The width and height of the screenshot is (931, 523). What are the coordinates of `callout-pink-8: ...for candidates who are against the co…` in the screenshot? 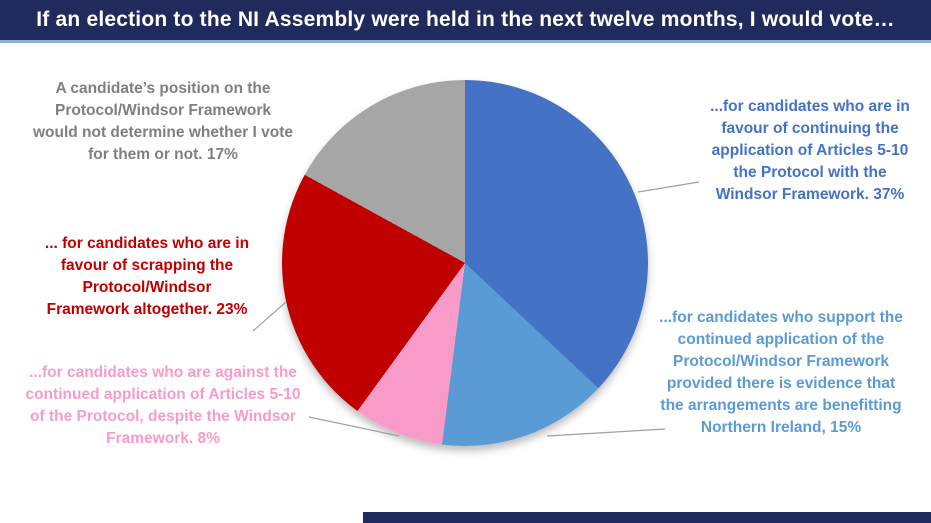 It's located at (163, 405).